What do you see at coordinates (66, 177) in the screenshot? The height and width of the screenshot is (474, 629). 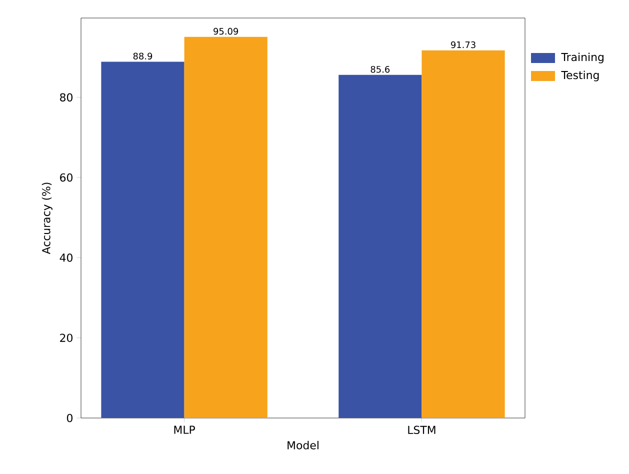 I see `y-tick-label: 60` at bounding box center [66, 177].